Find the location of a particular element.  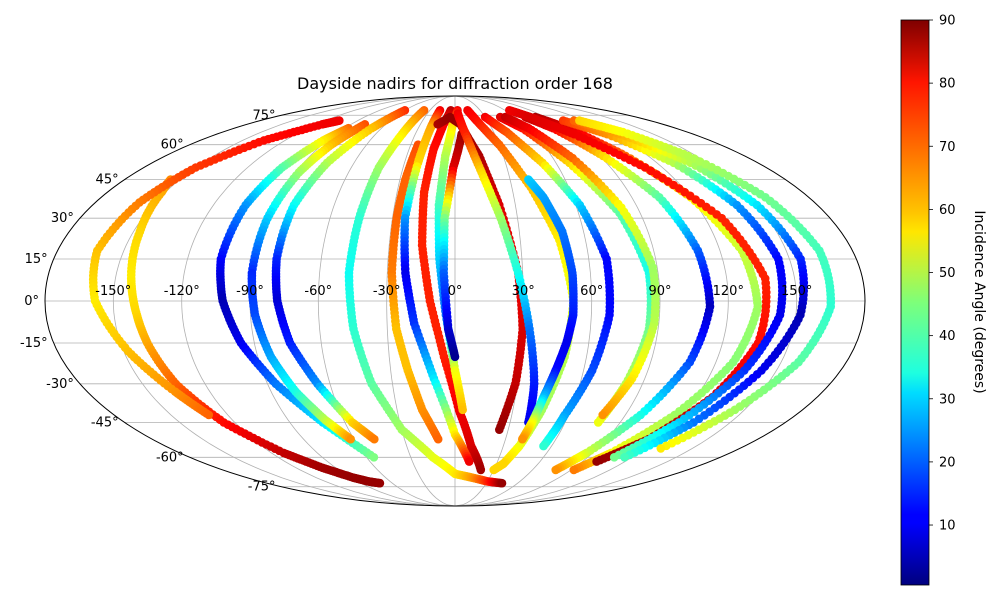

latitude-tick-label: -75° is located at coordinates (262, 487).